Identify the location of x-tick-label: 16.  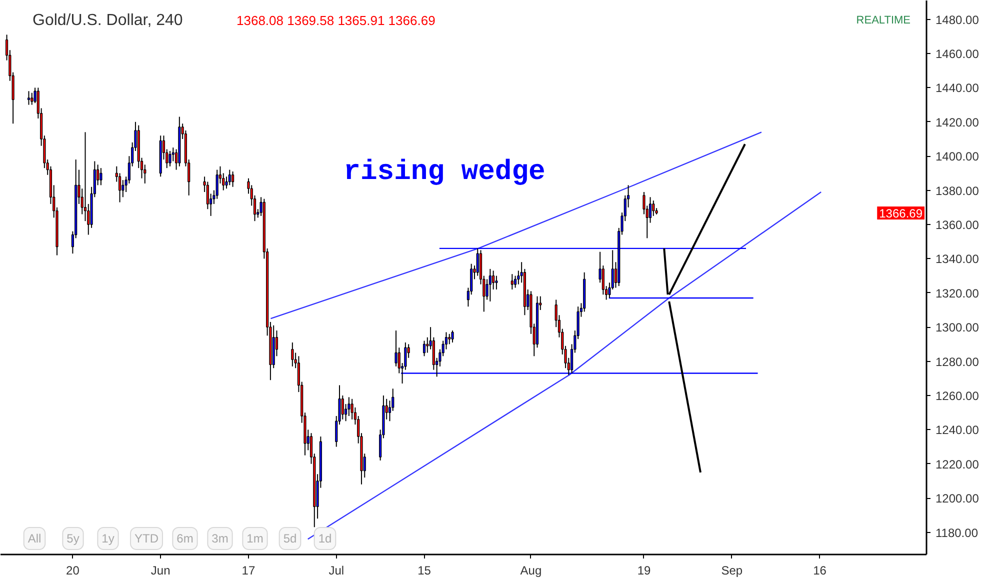
(820, 571).